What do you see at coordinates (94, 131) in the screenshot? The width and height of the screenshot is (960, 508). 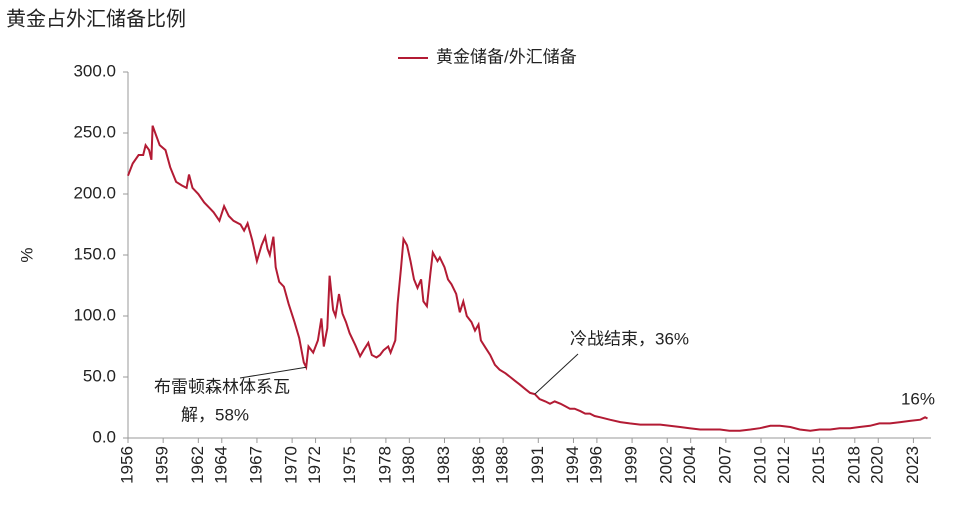 I see `y-tick-label: 250.0` at bounding box center [94, 131].